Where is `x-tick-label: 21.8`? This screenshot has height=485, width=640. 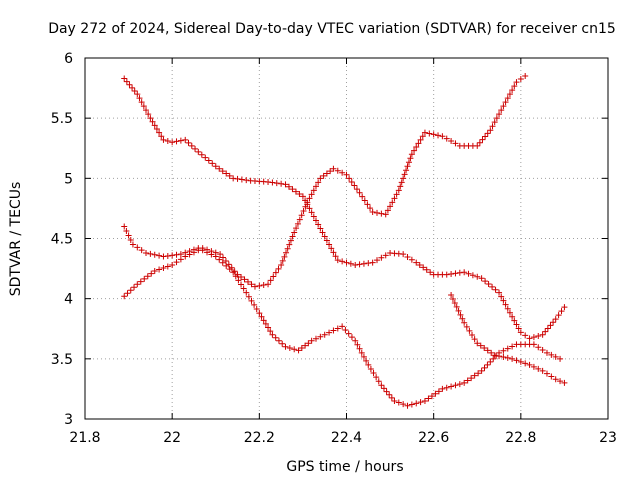
x-tick-label: 21.8 is located at coordinates (84, 438).